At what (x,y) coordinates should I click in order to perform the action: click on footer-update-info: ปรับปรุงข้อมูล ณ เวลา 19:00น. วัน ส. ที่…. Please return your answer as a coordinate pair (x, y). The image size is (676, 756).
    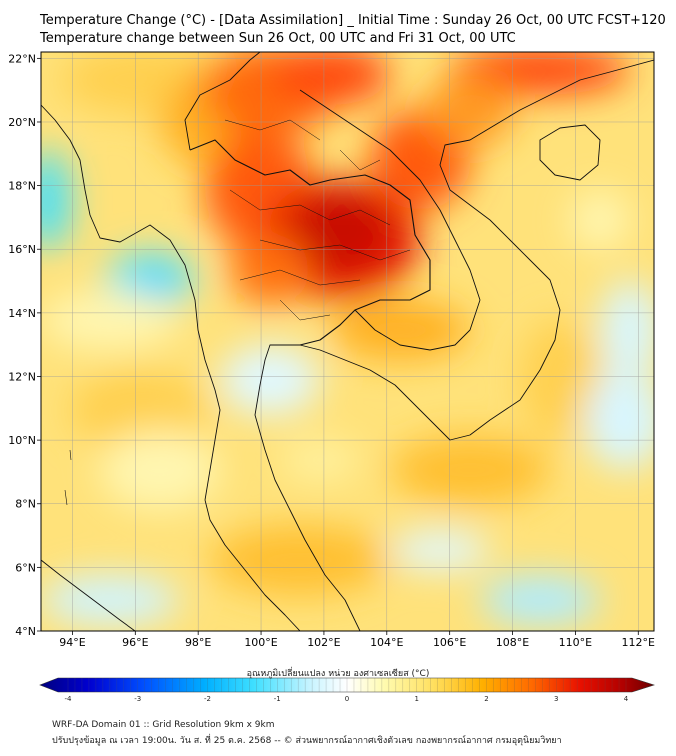
    Looking at the image, I should click on (307, 741).